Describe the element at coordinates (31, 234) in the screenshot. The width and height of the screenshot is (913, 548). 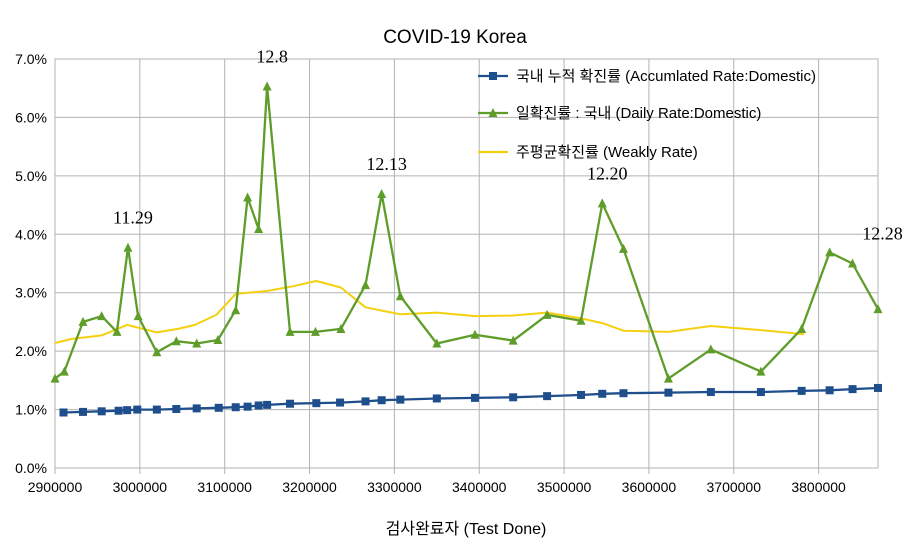
I see `y-tick-label: 4.0%` at that location.